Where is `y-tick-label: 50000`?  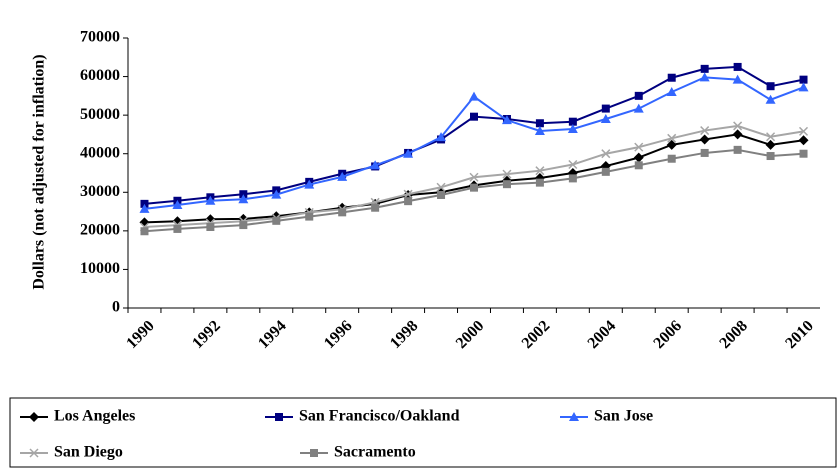
y-tick-label: 50000 is located at coordinates (100, 114).